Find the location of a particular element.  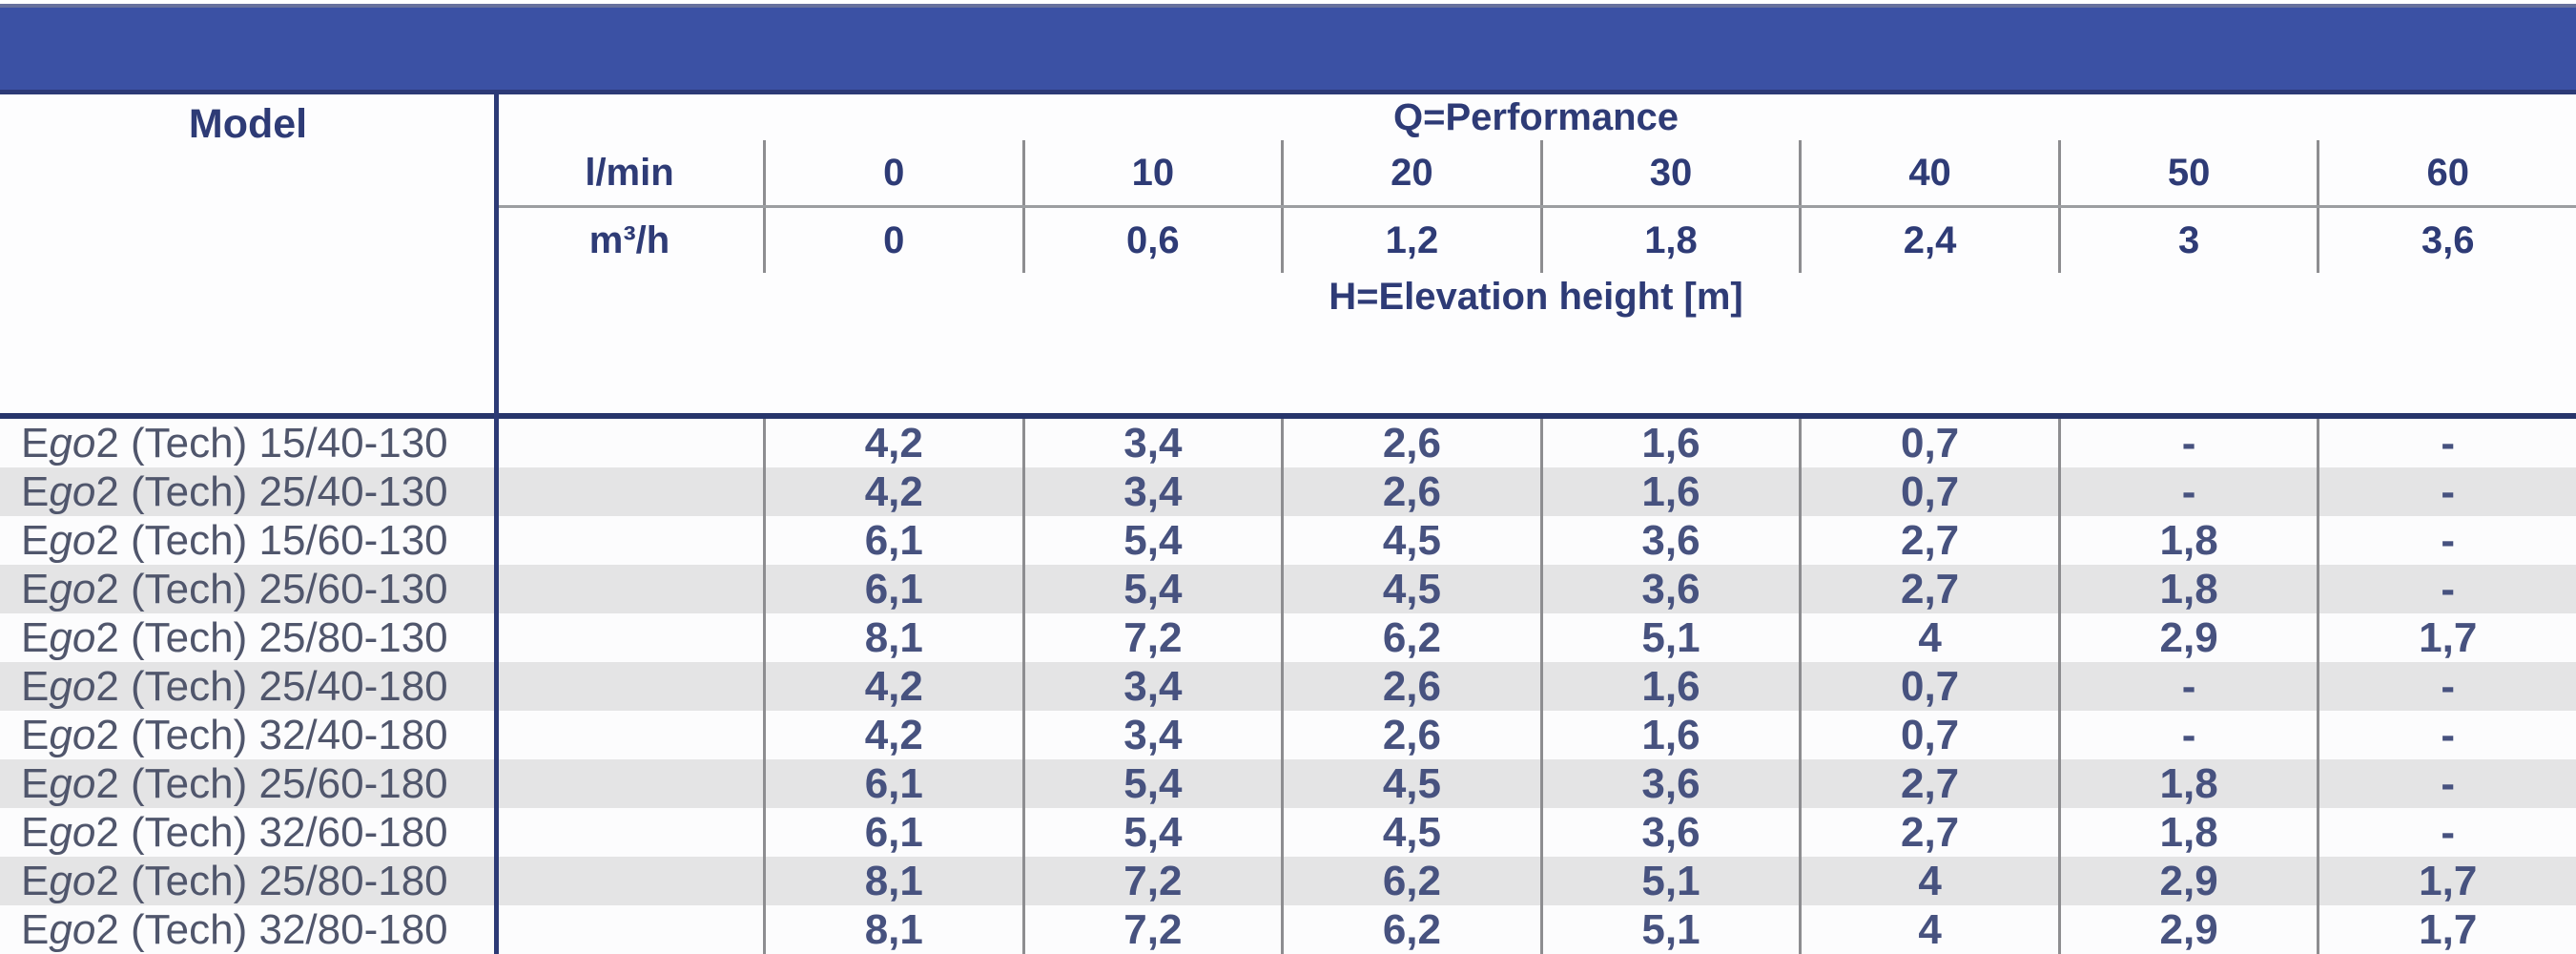

flow-unit-value: 50 is located at coordinates (2187, 172).